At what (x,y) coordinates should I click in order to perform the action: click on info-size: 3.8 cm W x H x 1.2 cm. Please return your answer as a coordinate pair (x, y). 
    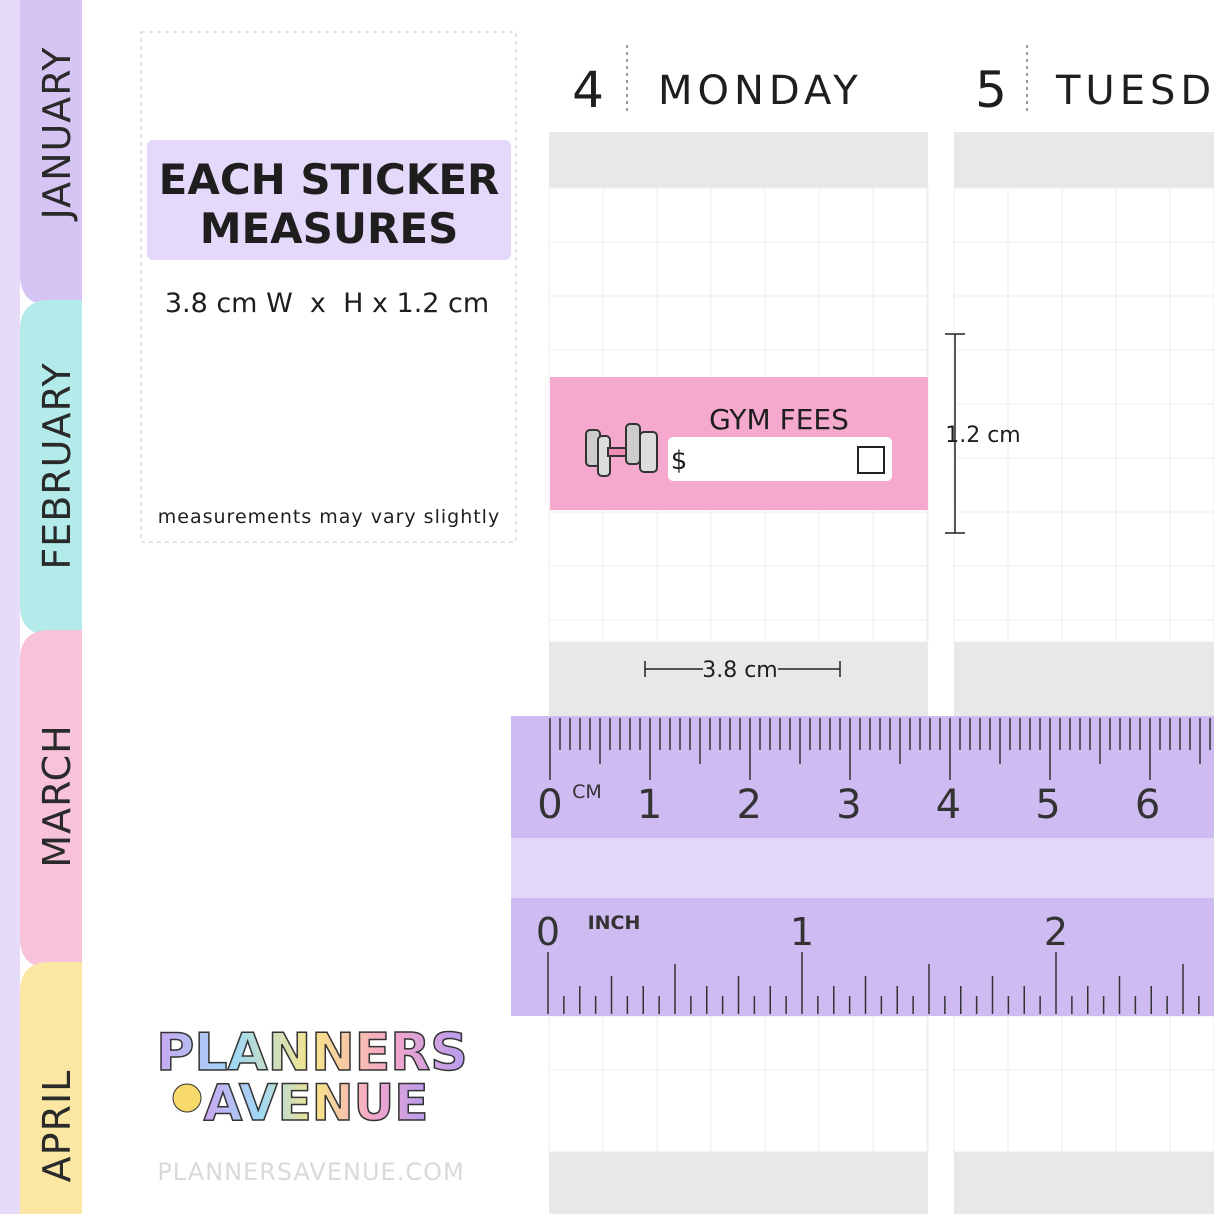
    Looking at the image, I should click on (327, 303).